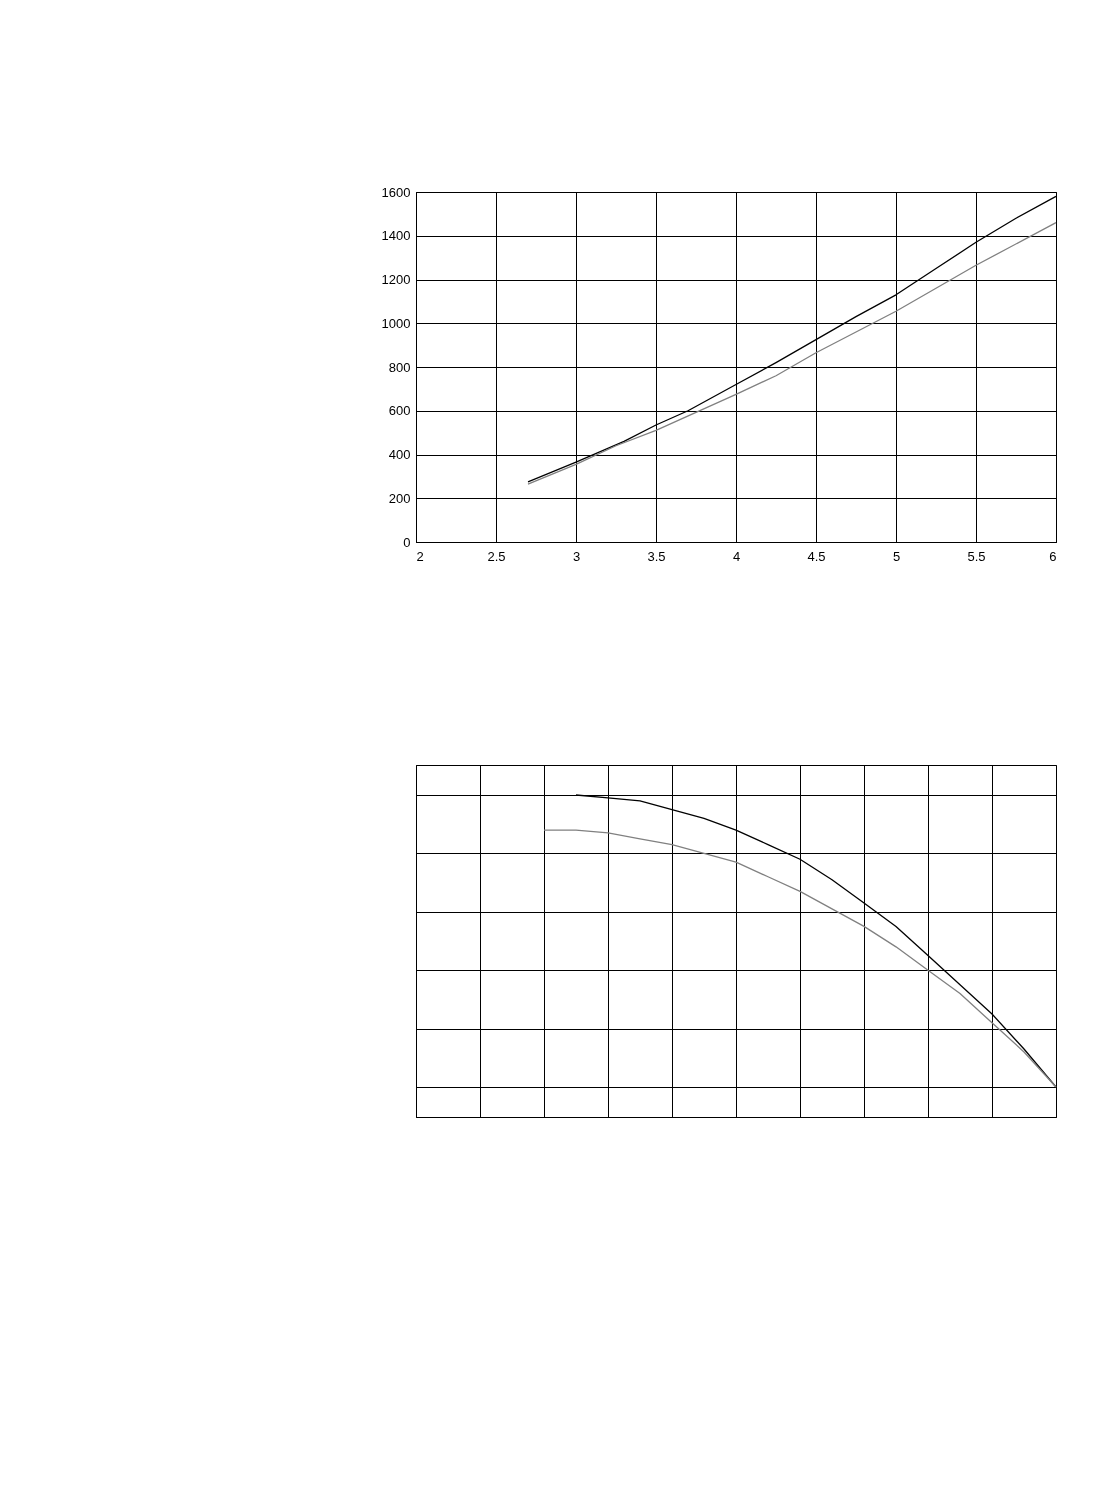 The width and height of the screenshot is (1104, 1487). Describe the element at coordinates (407, 542) in the screenshot. I see `y-tick-label: 0` at that location.